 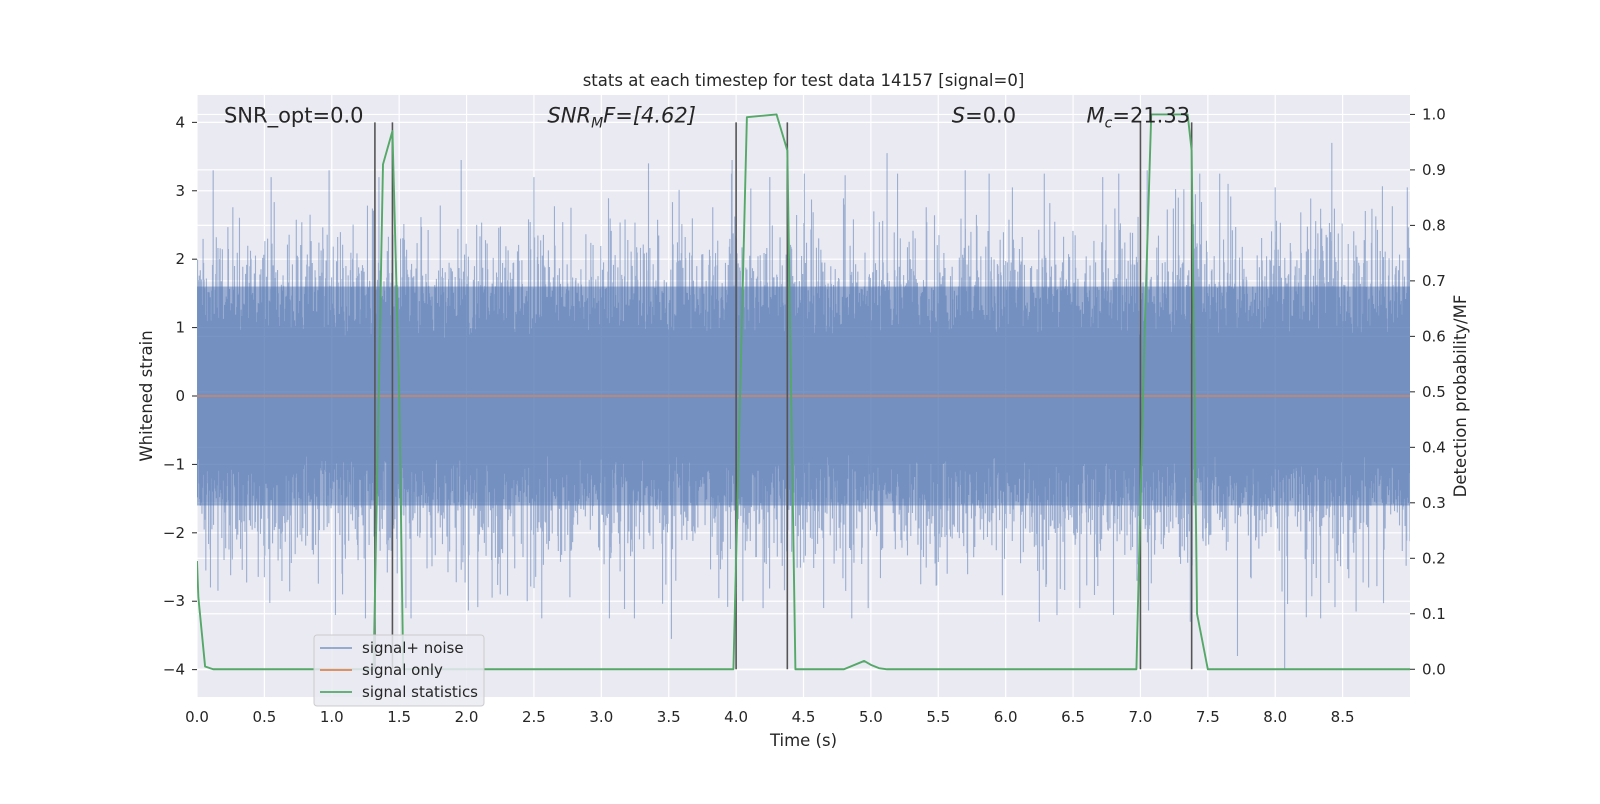 I want to click on x-tick-label: 3.0, so click(x=601, y=717).